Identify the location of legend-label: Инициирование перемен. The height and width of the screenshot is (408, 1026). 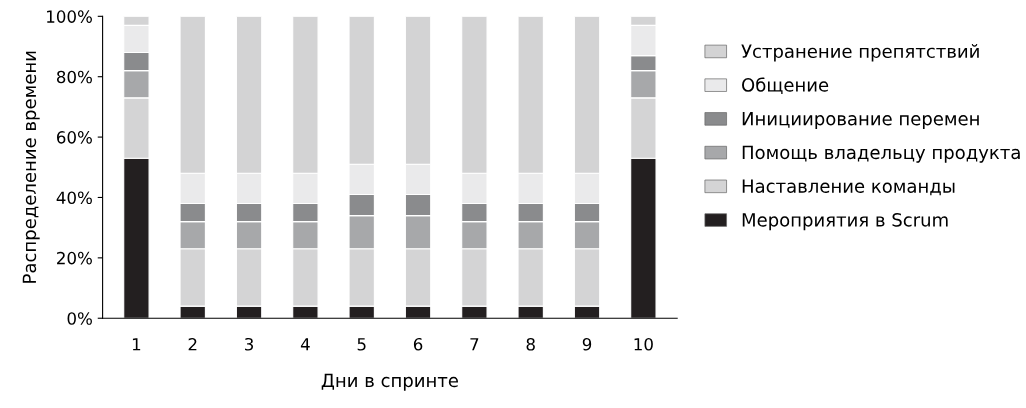
(860, 120).